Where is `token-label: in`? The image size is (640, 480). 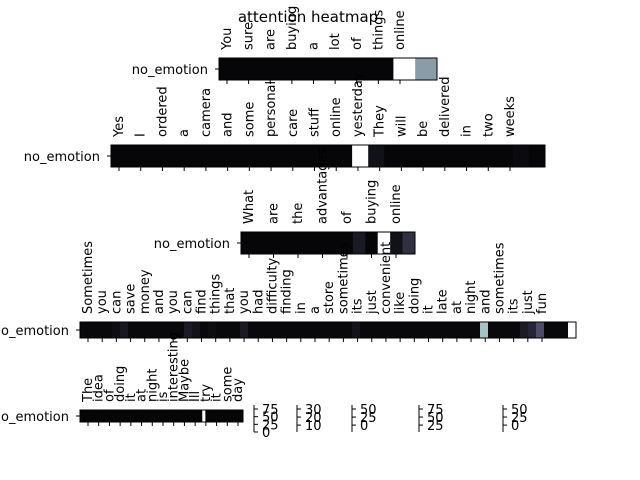 token-label: in is located at coordinates (467, 131).